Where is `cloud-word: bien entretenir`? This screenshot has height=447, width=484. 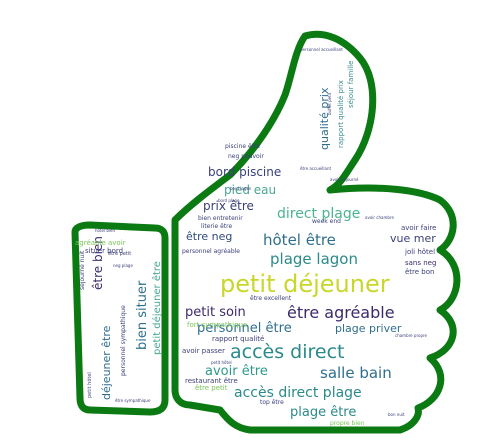
cloud-word: bien entretenir is located at coordinates (220, 218).